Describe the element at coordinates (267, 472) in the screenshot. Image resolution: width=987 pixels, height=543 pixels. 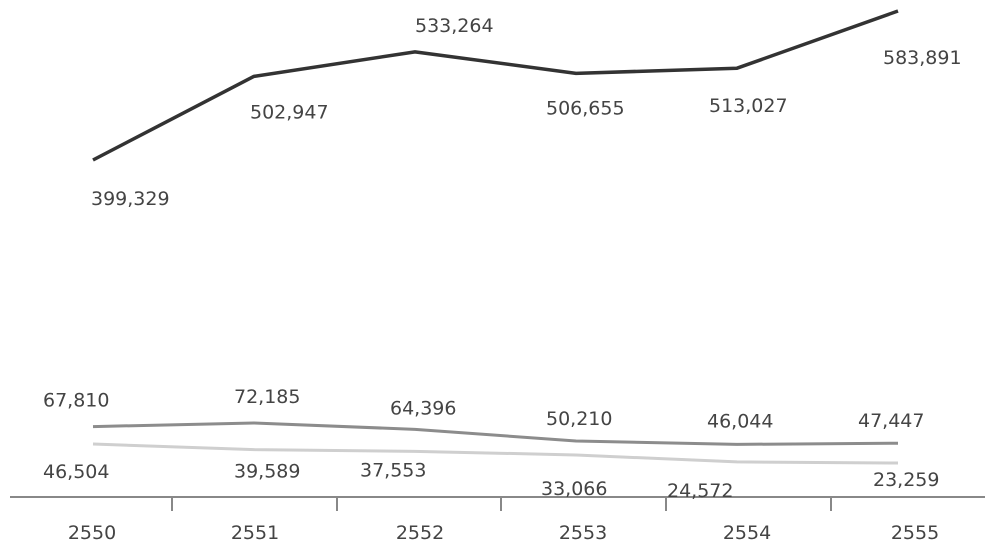
I see `data-label: 39,589` at that location.